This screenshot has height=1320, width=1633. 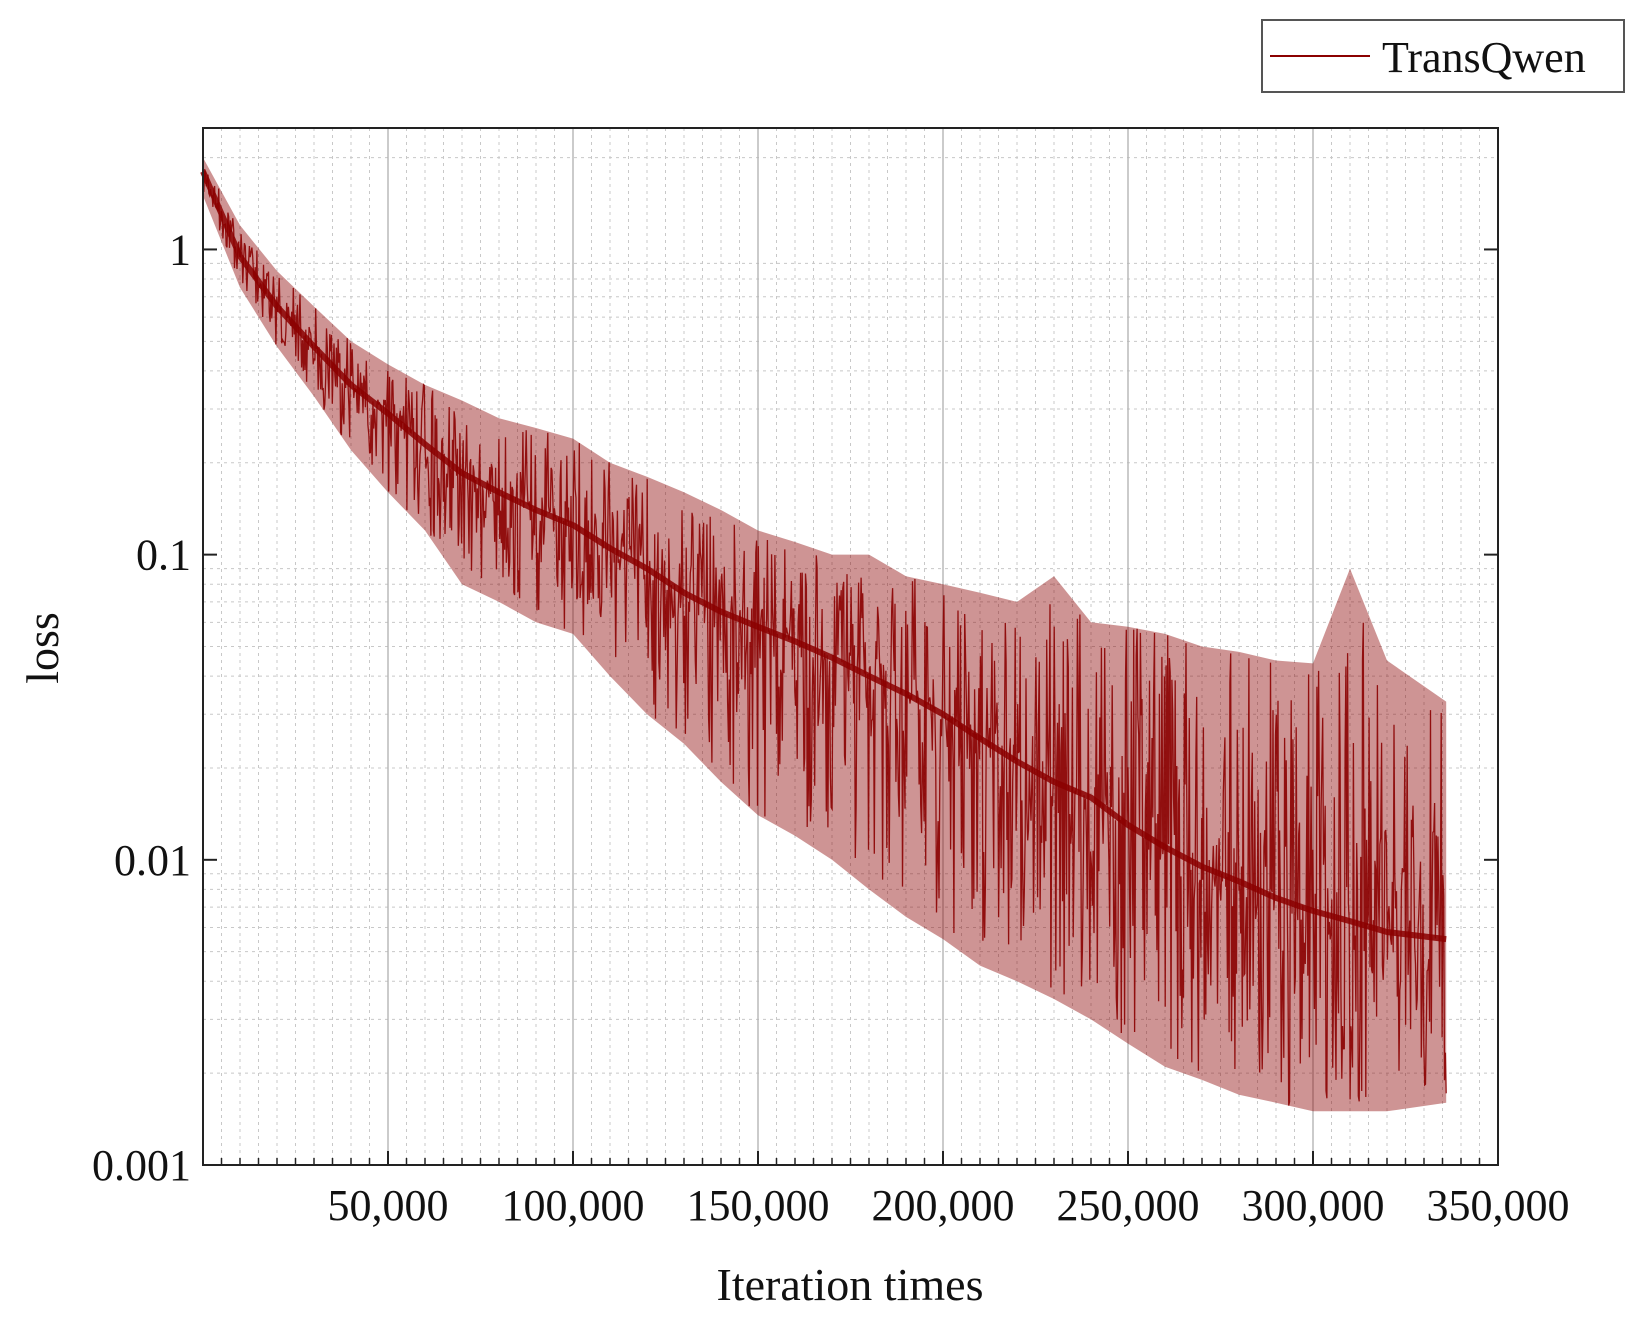 I want to click on x-tick-label: 50,000, so click(x=388, y=1205).